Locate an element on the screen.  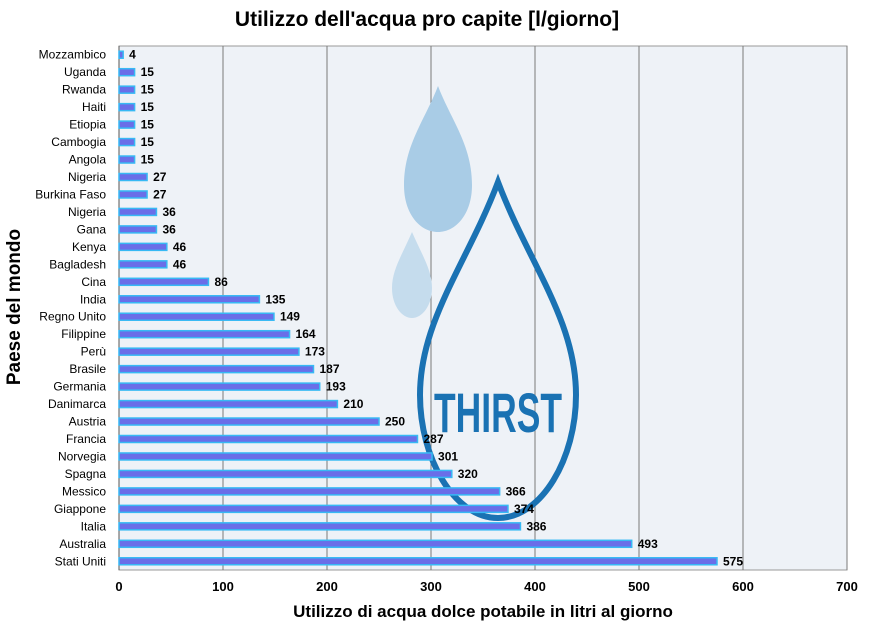
category-label: Burkina Faso is located at coordinates (70, 194).